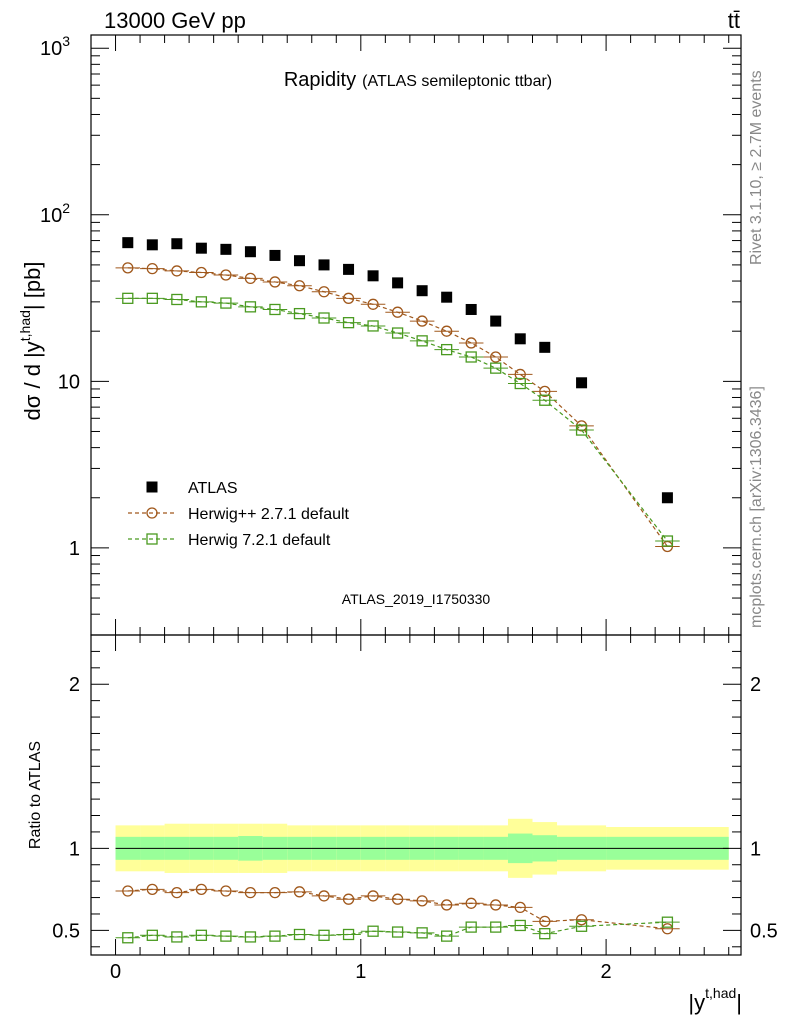 The height and width of the screenshot is (1024, 786). I want to click on main-y-tick-label: 1, so click(74, 549).